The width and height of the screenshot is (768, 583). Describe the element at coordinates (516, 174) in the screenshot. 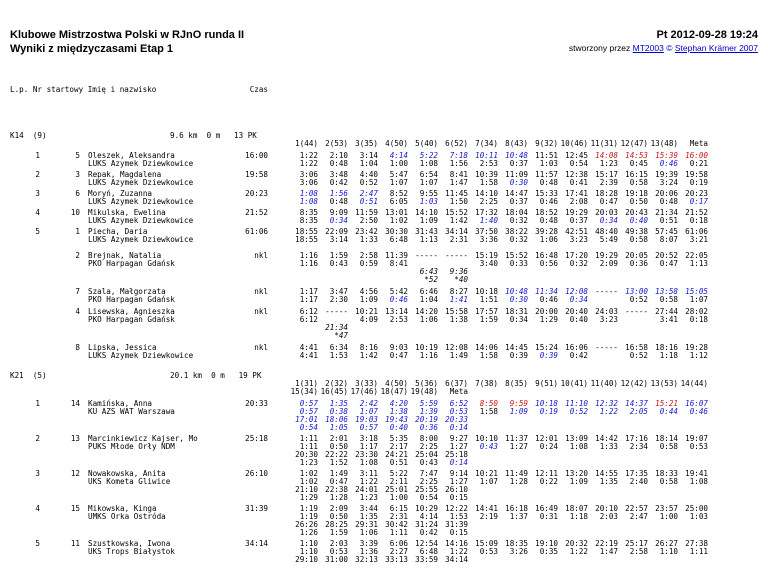

I see `time-cell: 11:09` at that location.